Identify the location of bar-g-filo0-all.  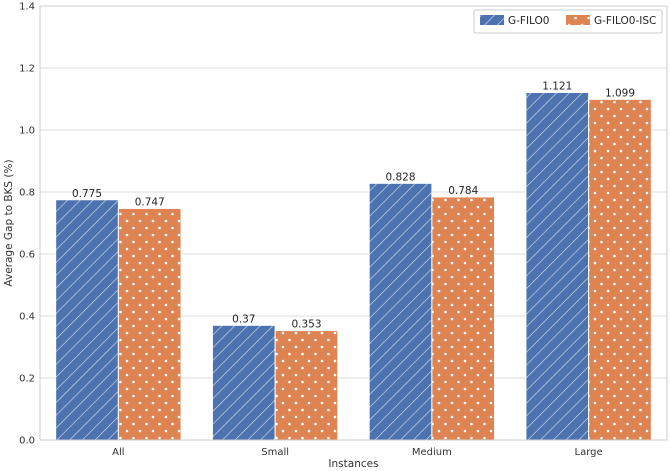
(87, 320).